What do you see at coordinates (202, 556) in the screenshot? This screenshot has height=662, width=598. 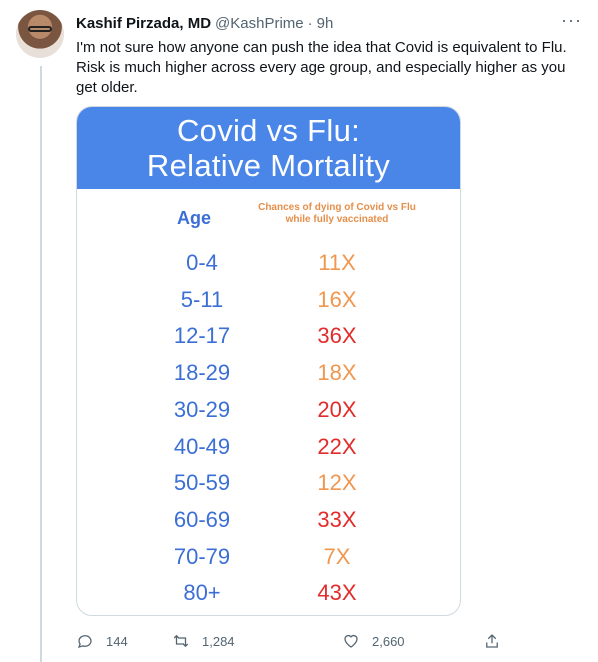 I see `age-group: 70-79` at bounding box center [202, 556].